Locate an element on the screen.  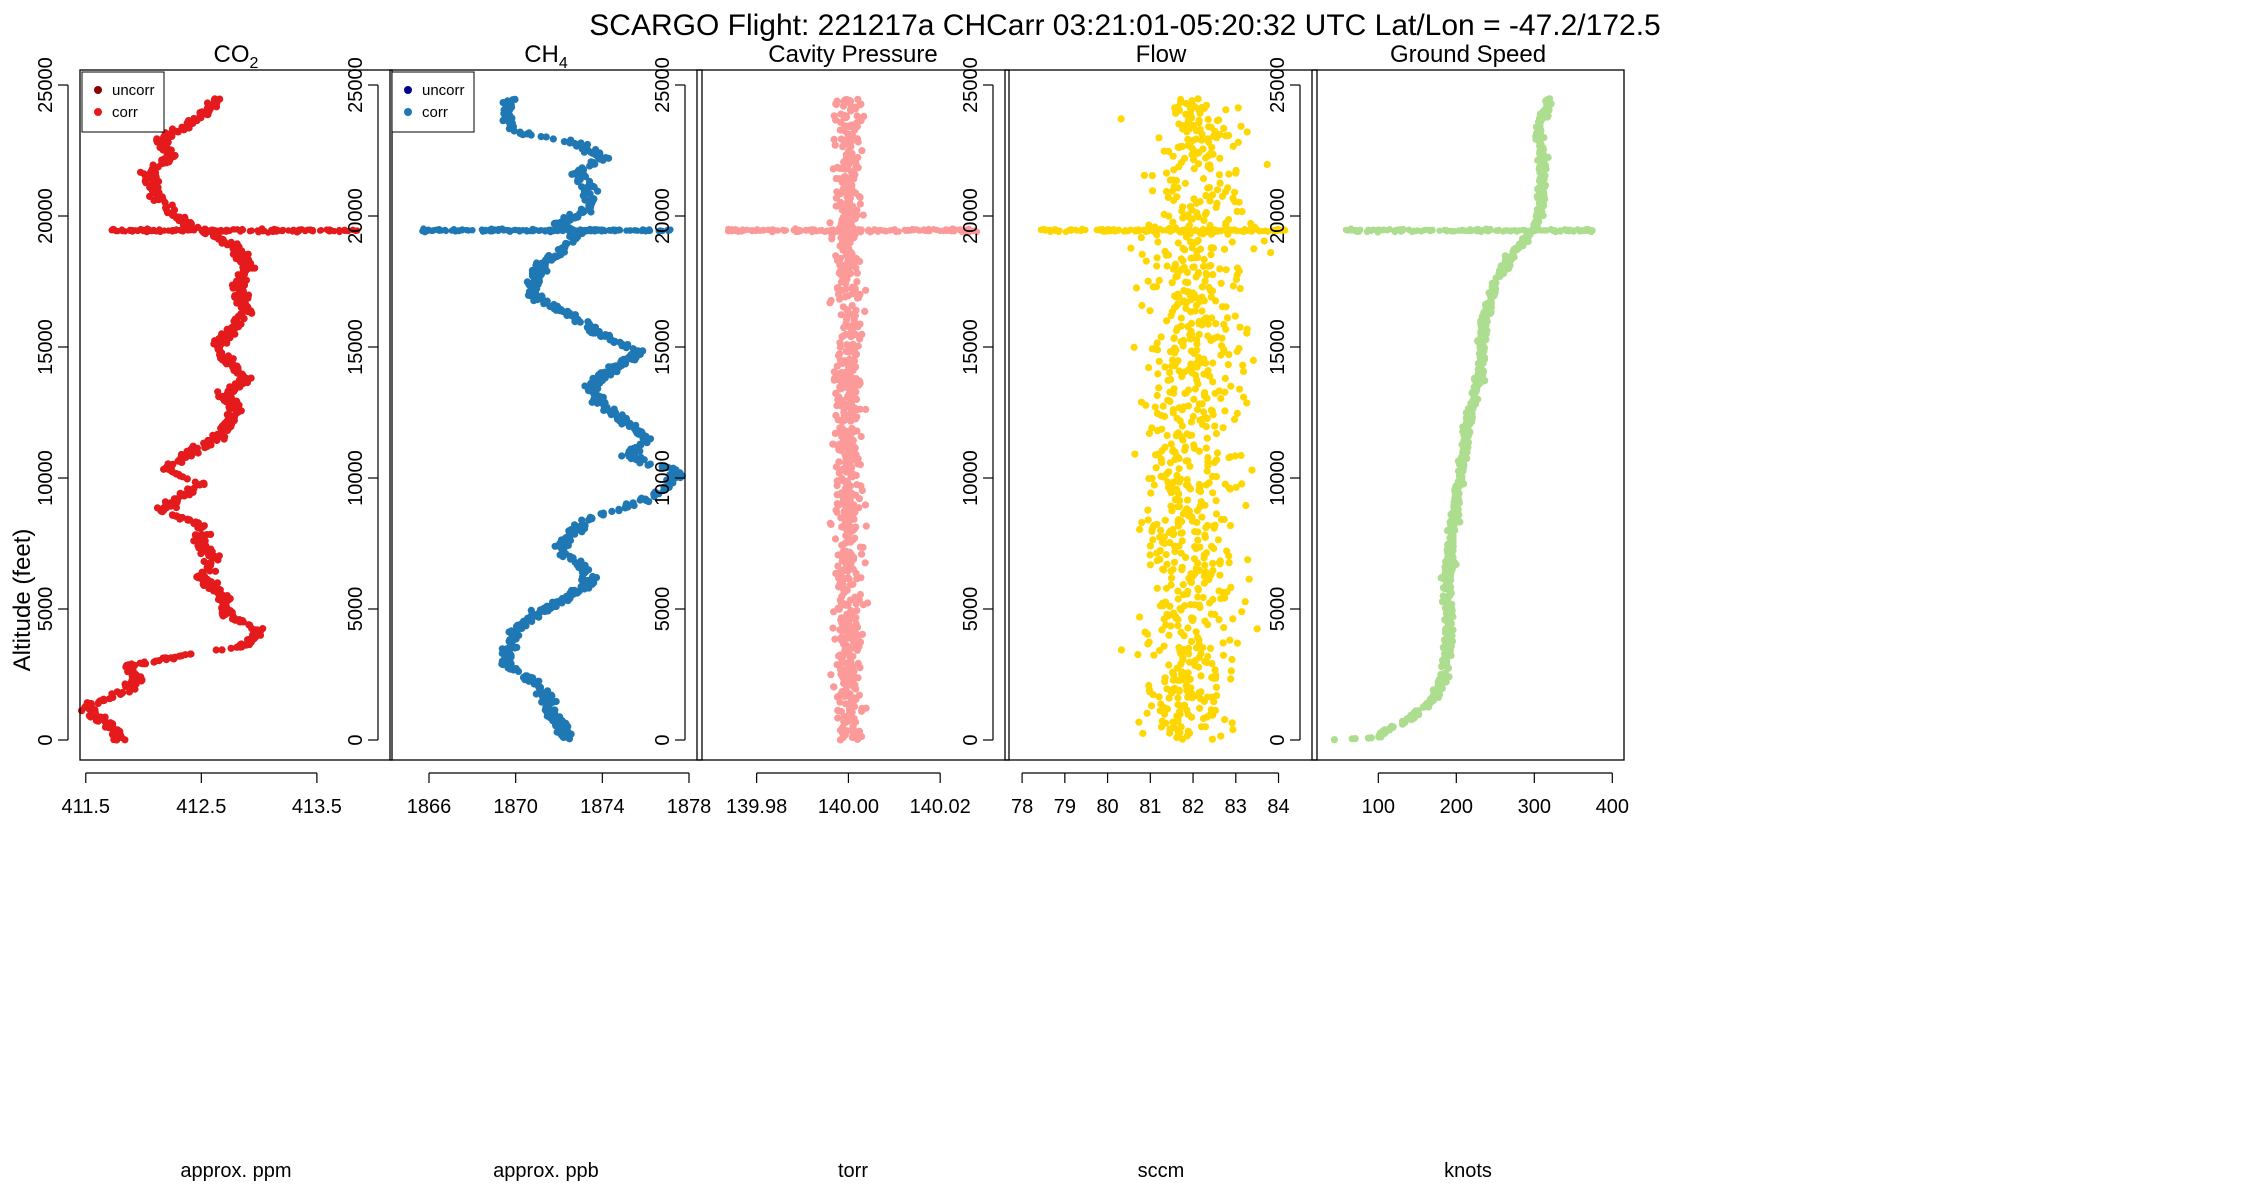
x-tick-label: 1878 is located at coordinates (689, 807).